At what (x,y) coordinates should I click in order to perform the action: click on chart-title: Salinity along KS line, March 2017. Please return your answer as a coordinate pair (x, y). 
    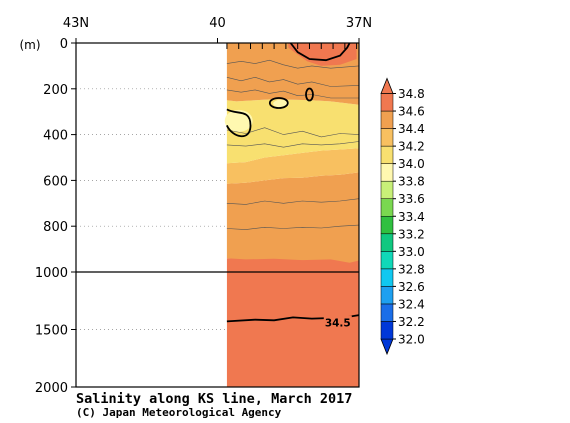
    Looking at the image, I should click on (214, 399).